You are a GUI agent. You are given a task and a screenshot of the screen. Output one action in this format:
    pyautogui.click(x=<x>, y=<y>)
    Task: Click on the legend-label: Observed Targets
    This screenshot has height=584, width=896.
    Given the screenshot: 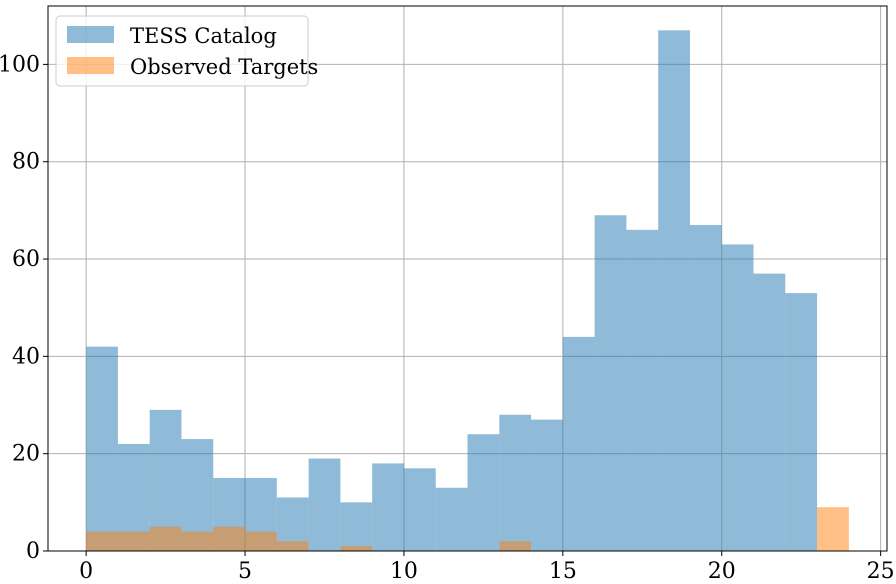 What is the action you would take?
    pyautogui.click(x=224, y=67)
    